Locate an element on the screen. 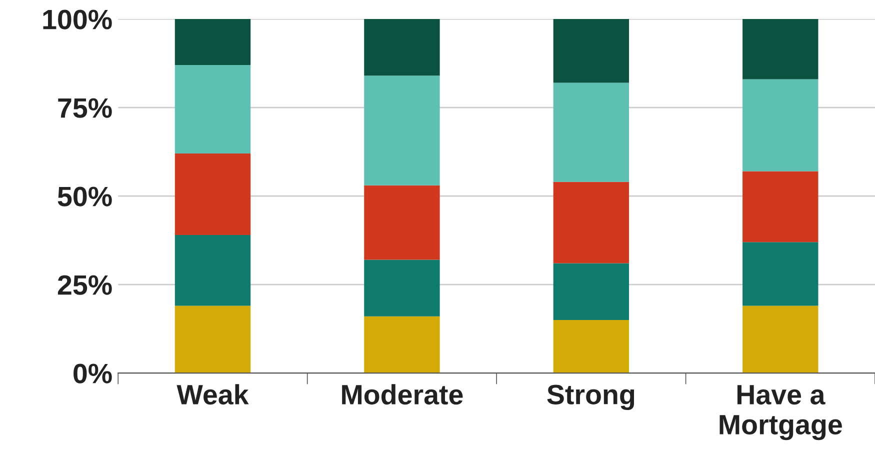 The width and height of the screenshot is (875, 464). x-tick-label: Have a Mortgage is located at coordinates (781, 412).